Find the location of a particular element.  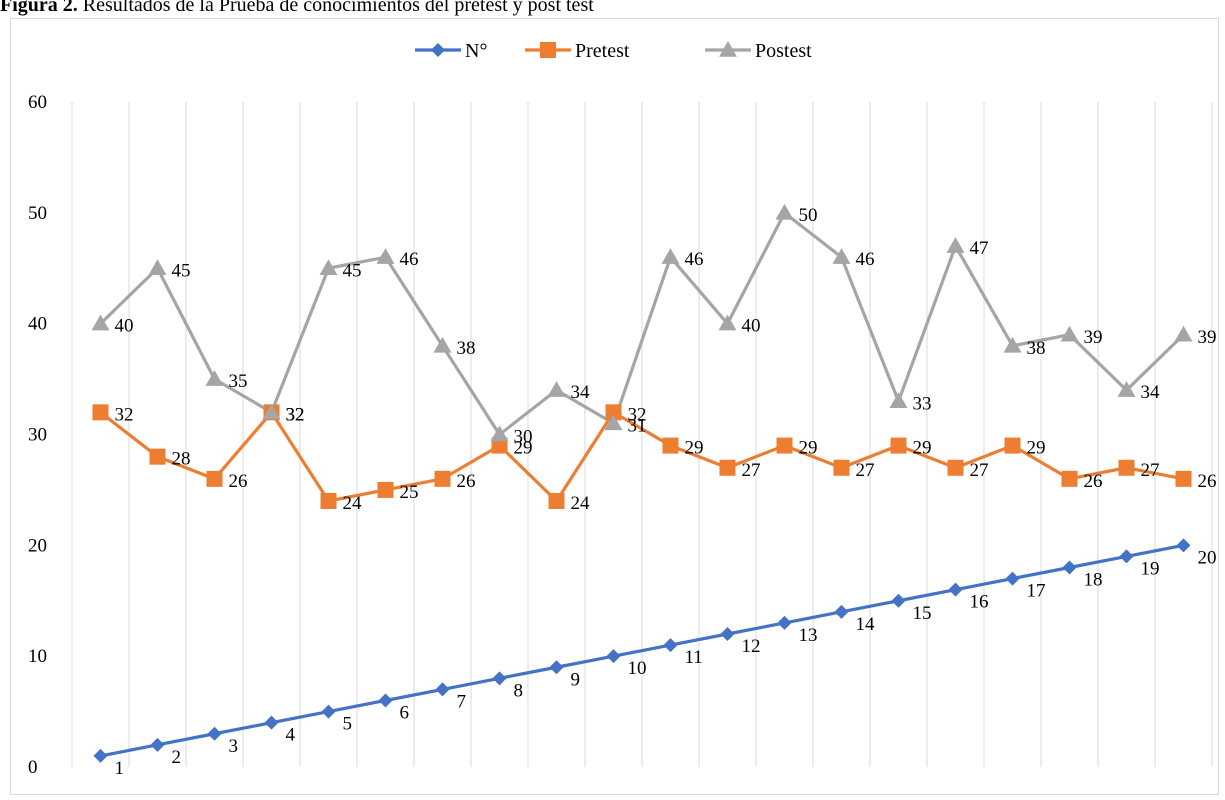

data-label-diamond: 6 is located at coordinates (405, 713).